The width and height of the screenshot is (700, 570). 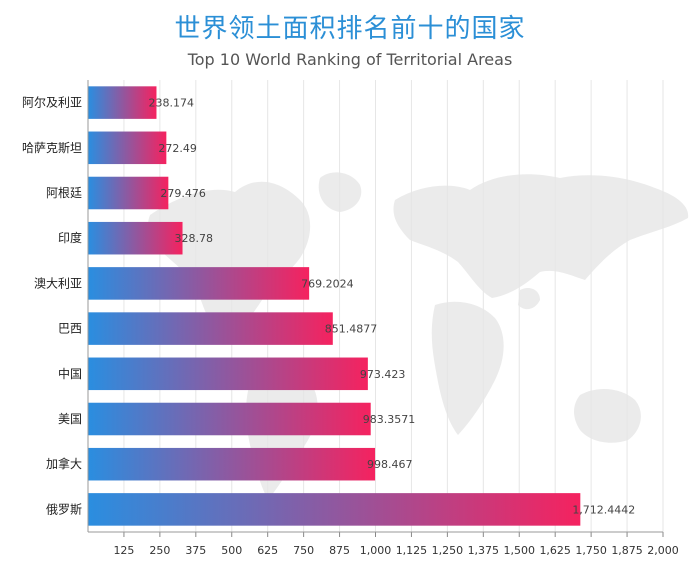 What do you see at coordinates (389, 419) in the screenshot?
I see `data-label: 983.3571` at bounding box center [389, 419].